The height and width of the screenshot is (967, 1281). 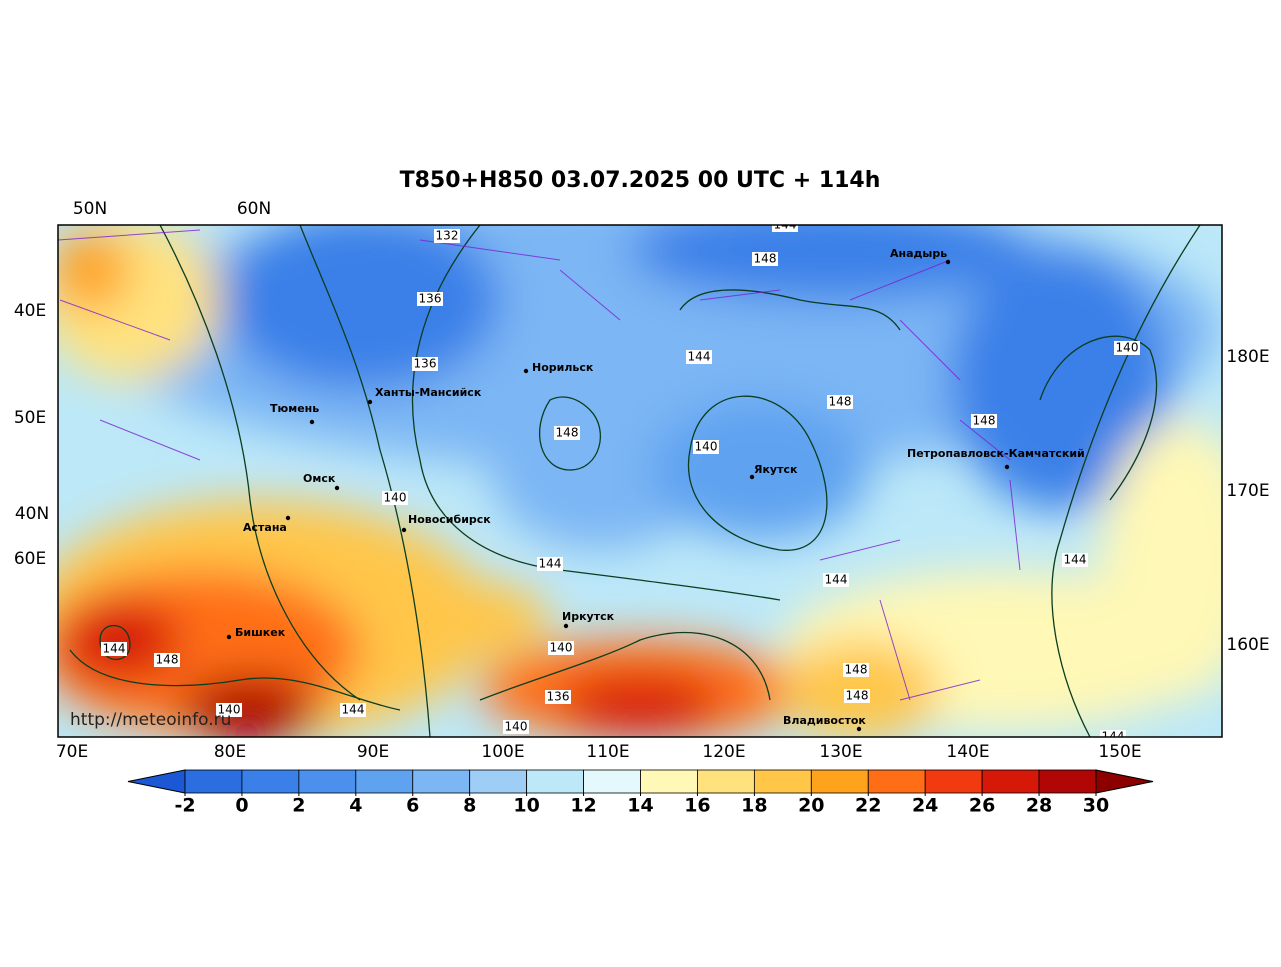 What do you see at coordinates (1039, 806) in the screenshot?
I see `colorbar-label: 28` at bounding box center [1039, 806].